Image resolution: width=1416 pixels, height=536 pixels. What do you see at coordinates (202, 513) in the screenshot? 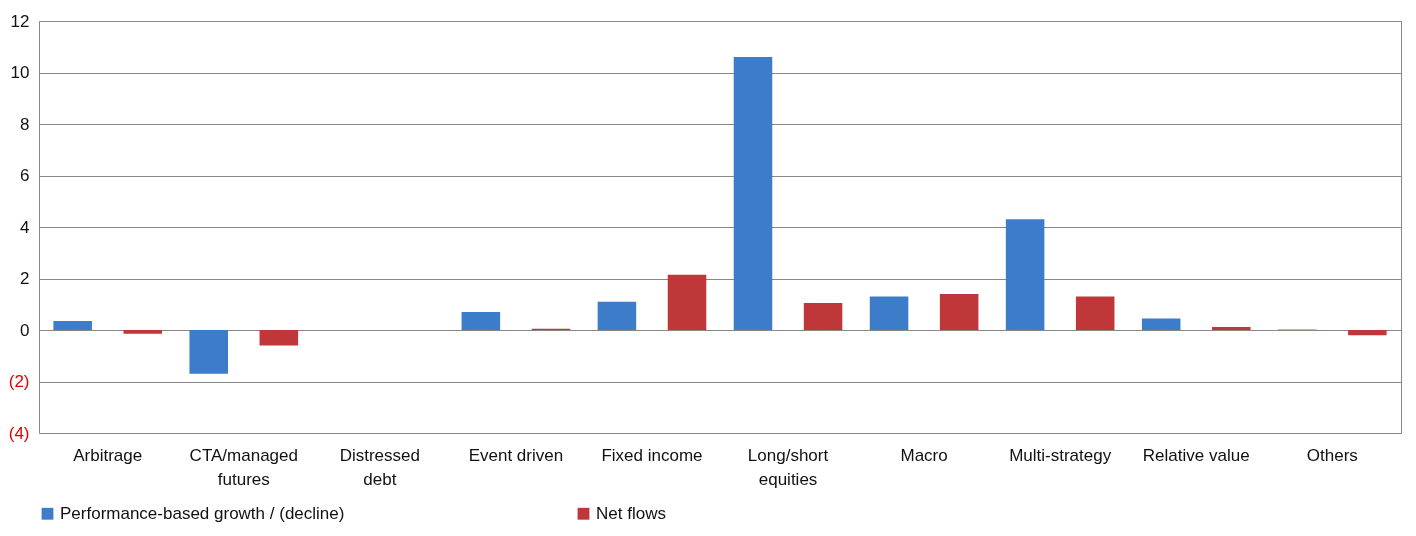
I see `legend-label: Performance-based growth / (decline)` at bounding box center [202, 513].